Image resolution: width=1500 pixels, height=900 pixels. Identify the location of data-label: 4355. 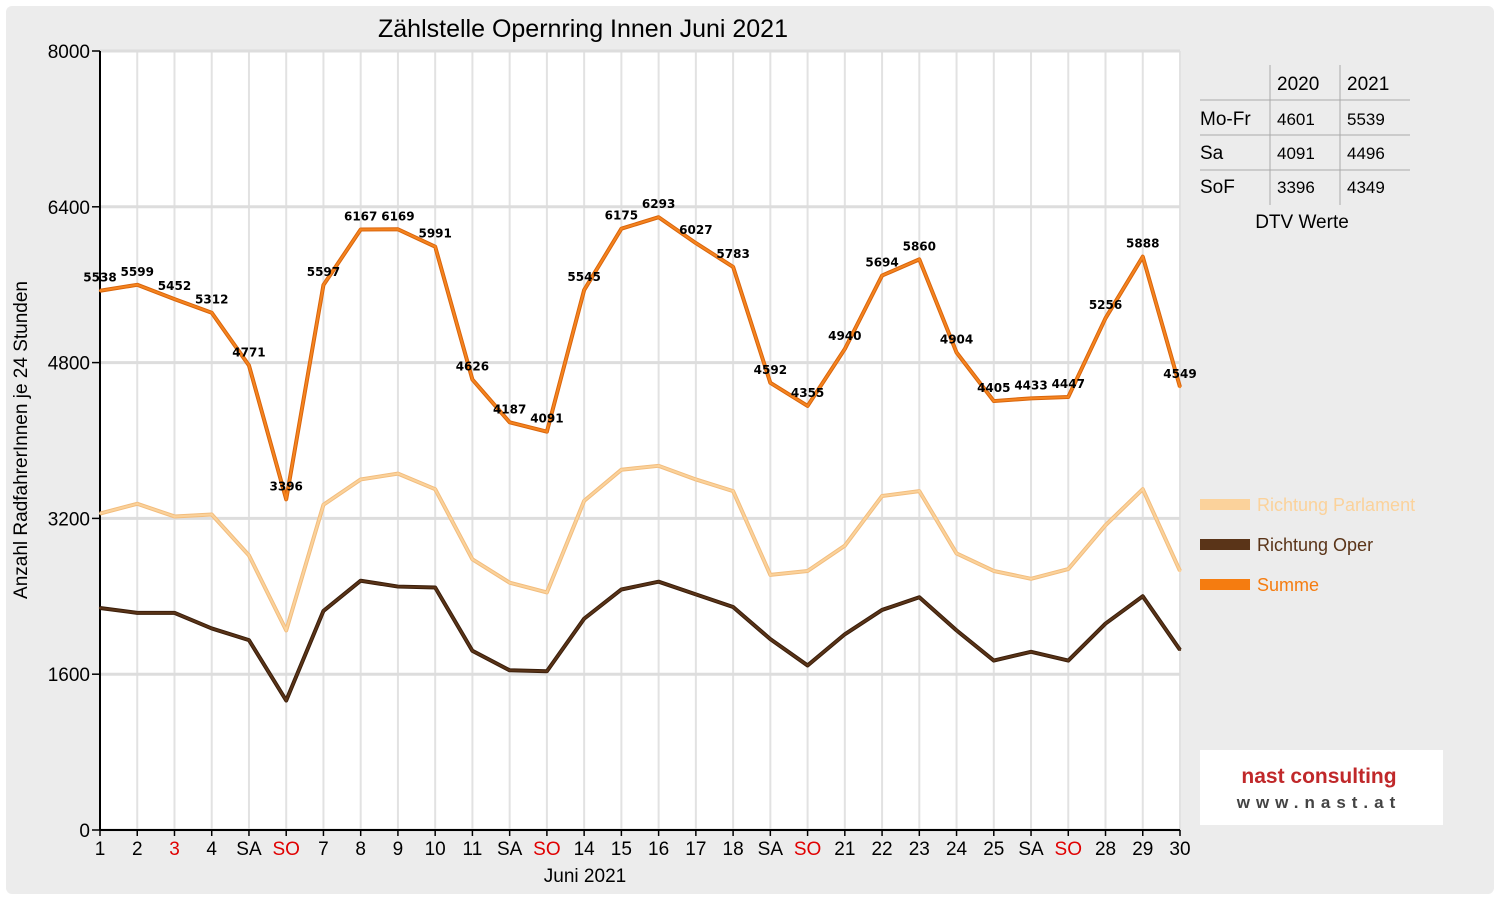
(807, 393).